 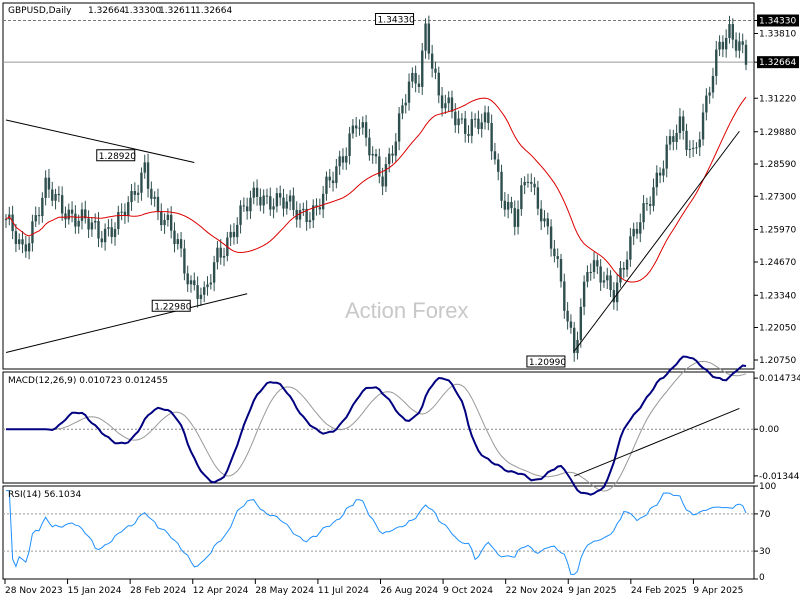 I want to click on price-label: 1.34330, so click(x=396, y=21).